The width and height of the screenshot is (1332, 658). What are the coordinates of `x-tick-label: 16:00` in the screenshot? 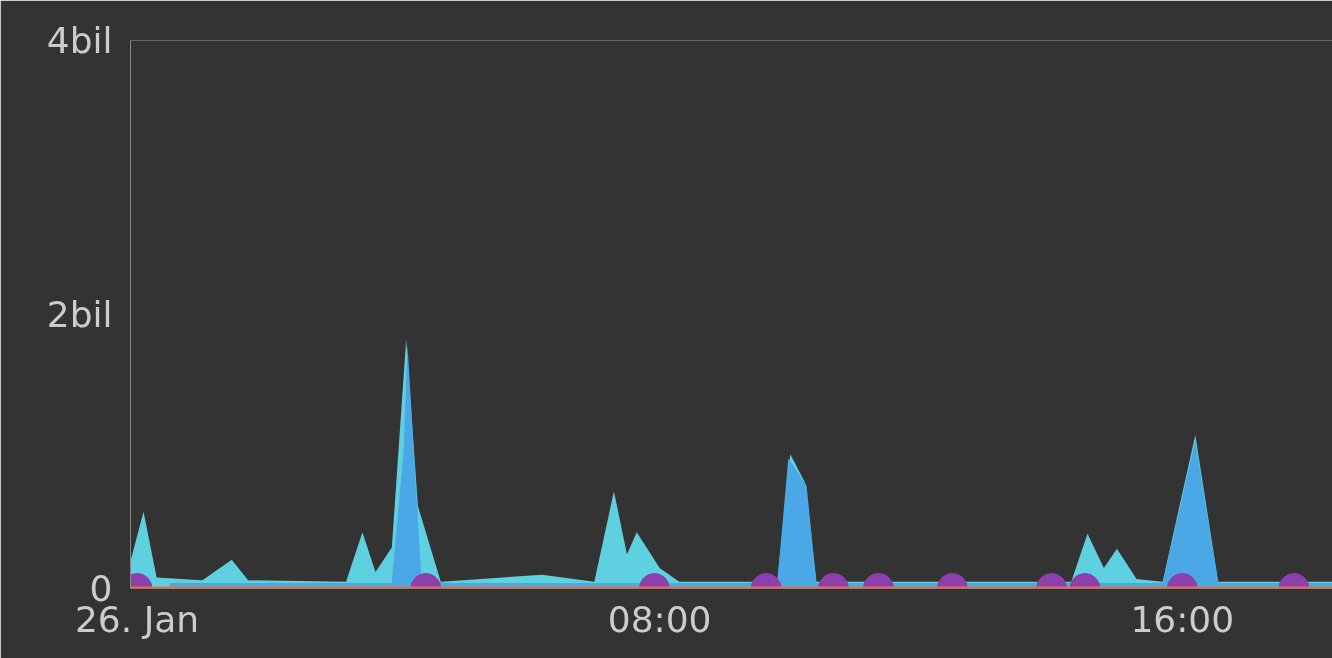 It's located at (1182, 619).